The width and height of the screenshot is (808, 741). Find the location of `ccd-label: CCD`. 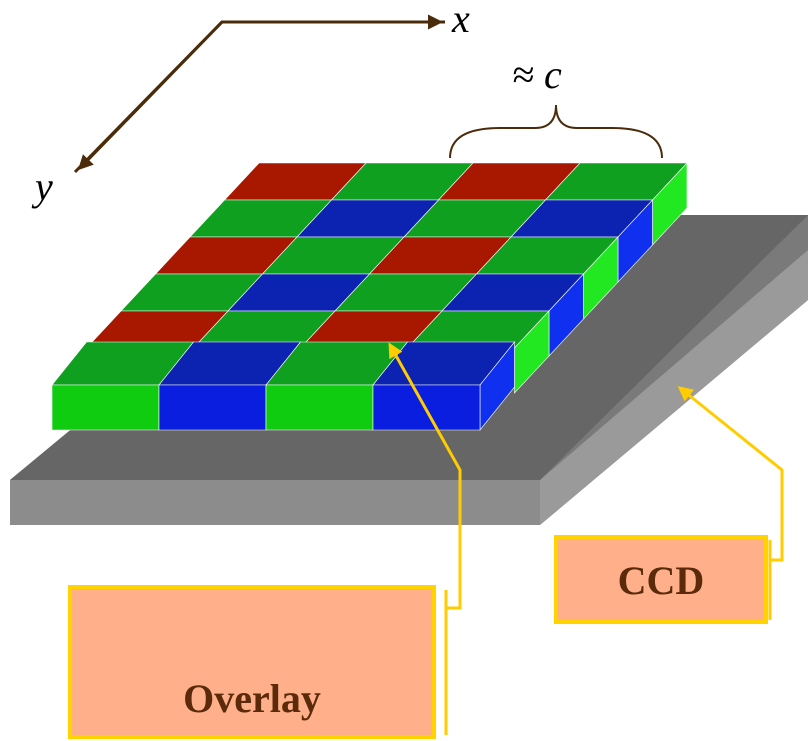

ccd-label: CCD is located at coordinates (661, 580).